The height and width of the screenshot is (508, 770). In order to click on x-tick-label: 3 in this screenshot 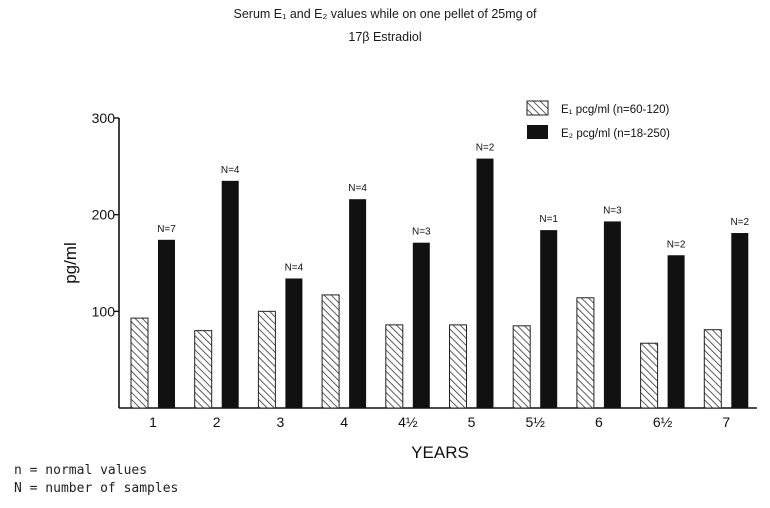, I will do `click(281, 422)`.